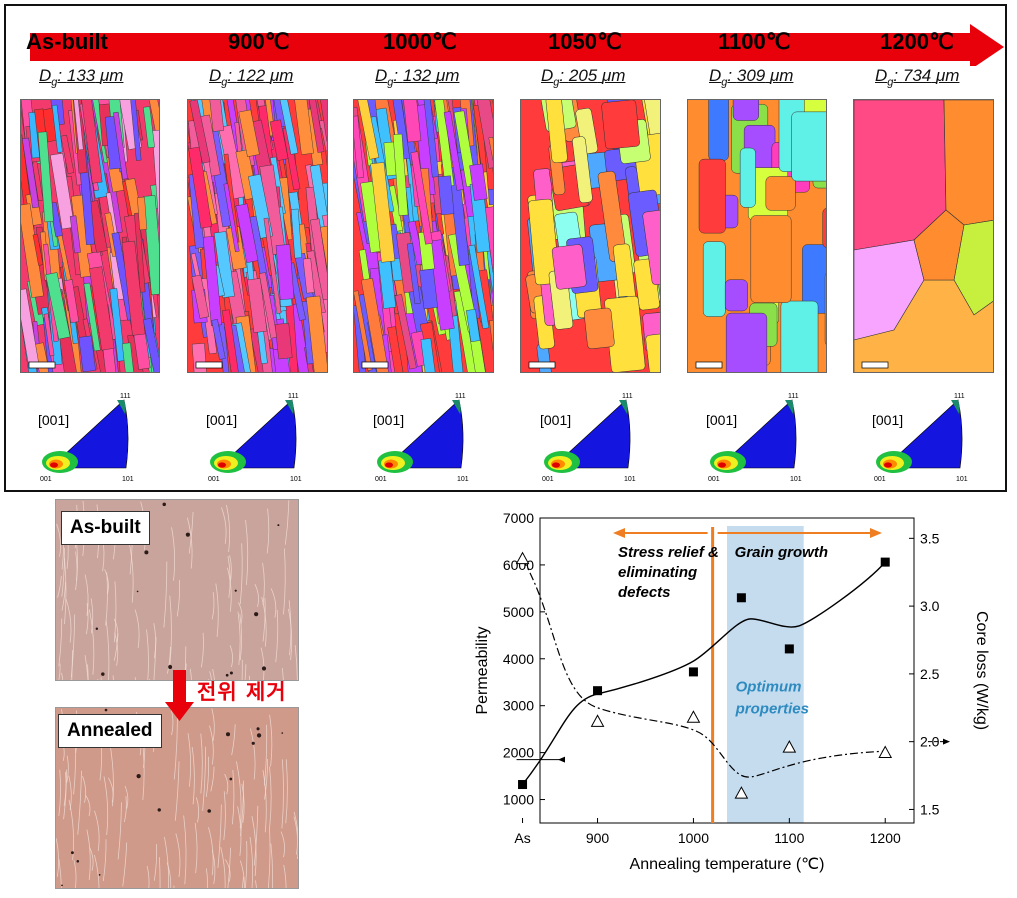  Describe the element at coordinates (598, 838) in the screenshot. I see `x-tick-label: 900` at that location.